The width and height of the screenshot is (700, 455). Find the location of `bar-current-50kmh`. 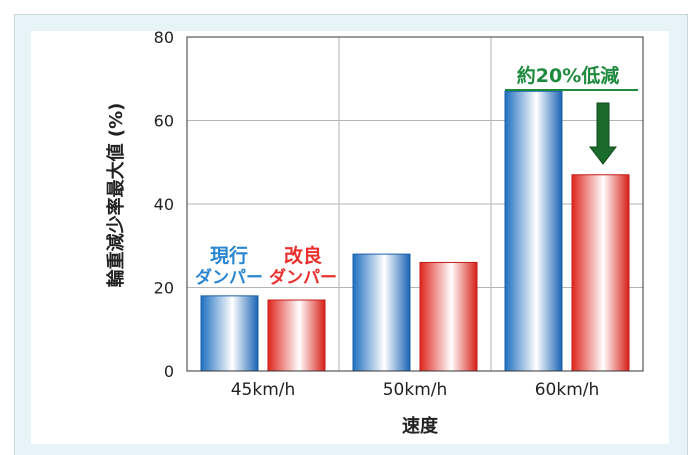

bar-current-50kmh is located at coordinates (381, 312).